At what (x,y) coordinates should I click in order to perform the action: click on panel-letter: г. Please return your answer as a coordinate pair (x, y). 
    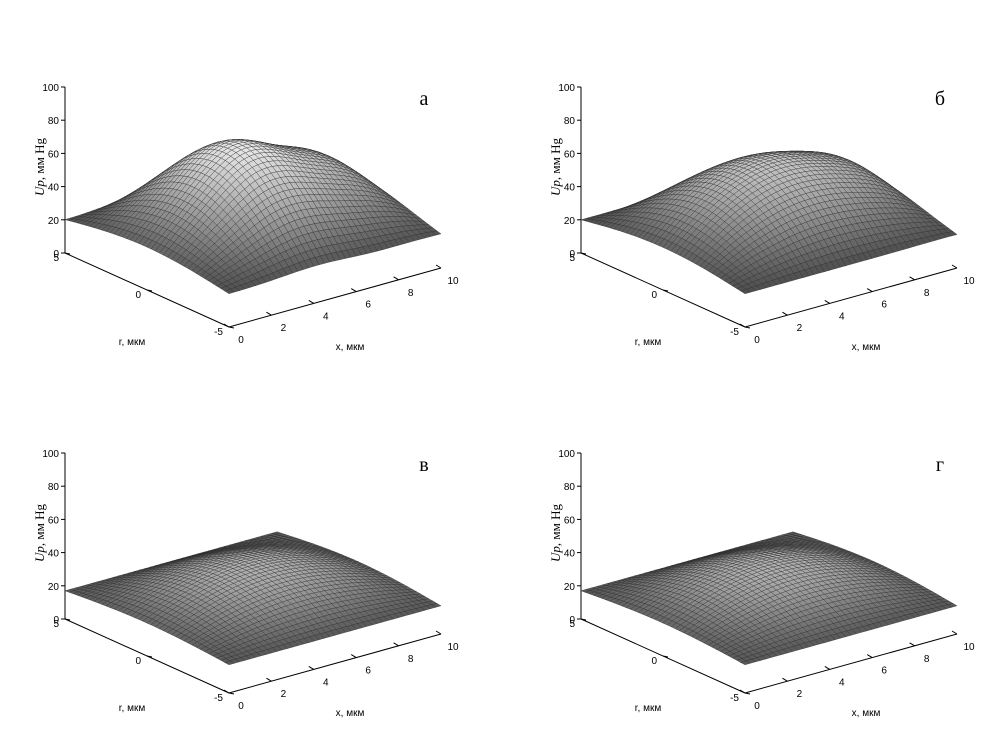
    Looking at the image, I should click on (940, 465).